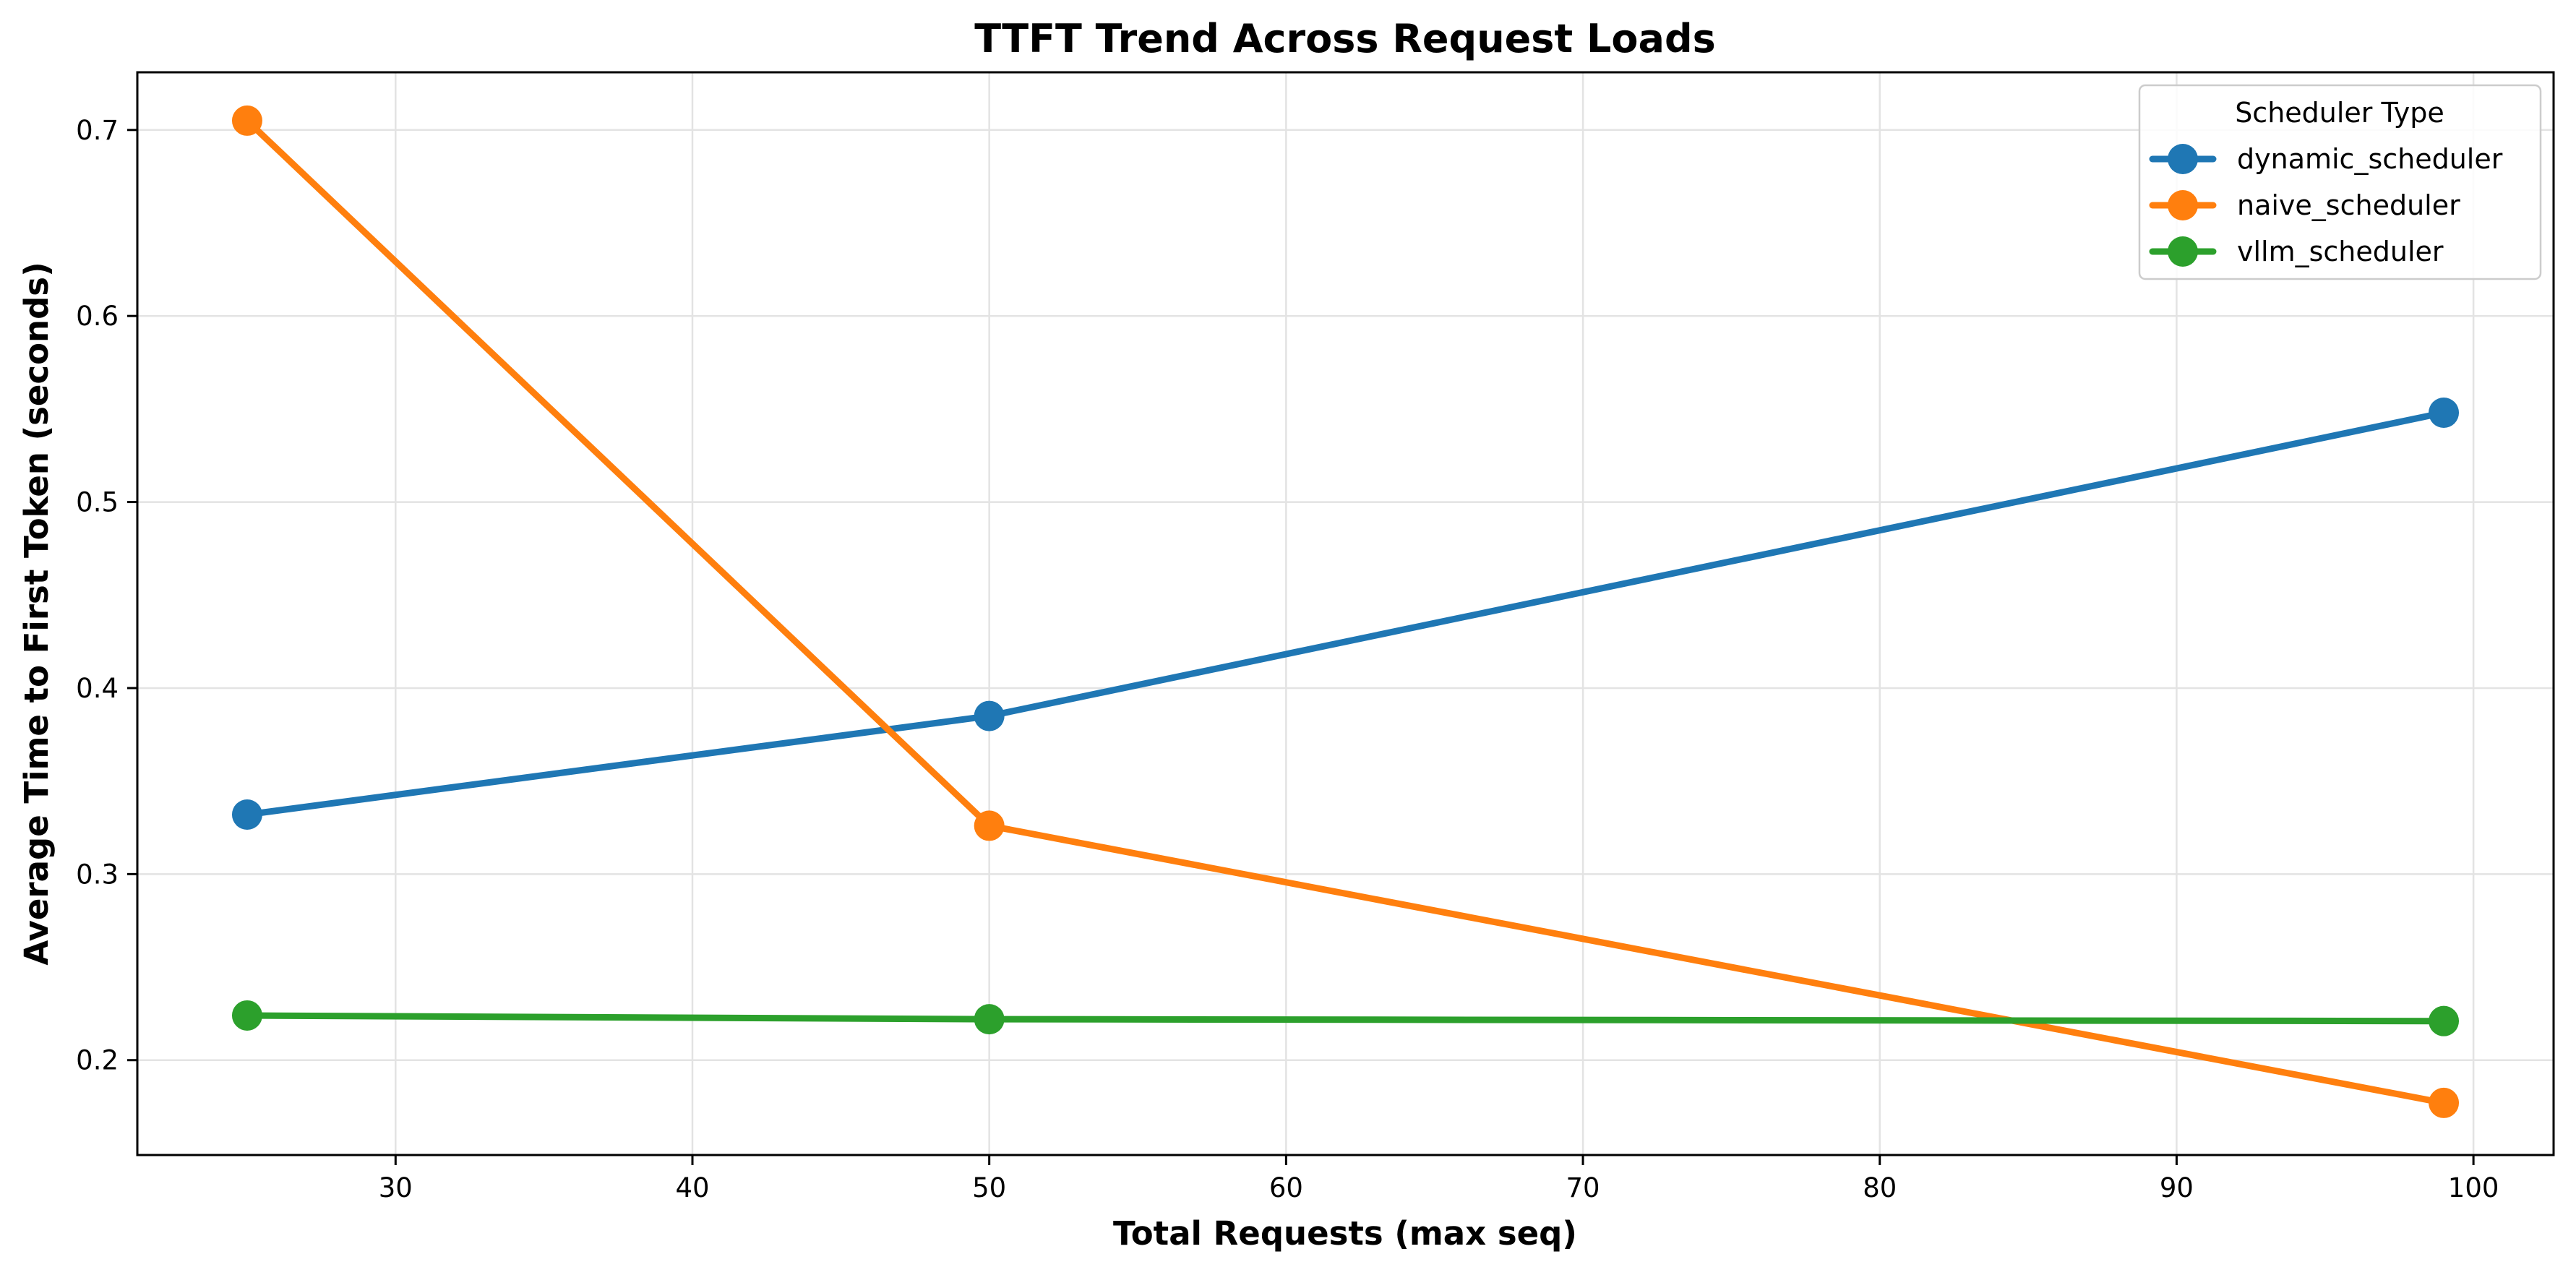  Describe the element at coordinates (2473, 1187) in the screenshot. I see `x-tick-label: 100` at that location.